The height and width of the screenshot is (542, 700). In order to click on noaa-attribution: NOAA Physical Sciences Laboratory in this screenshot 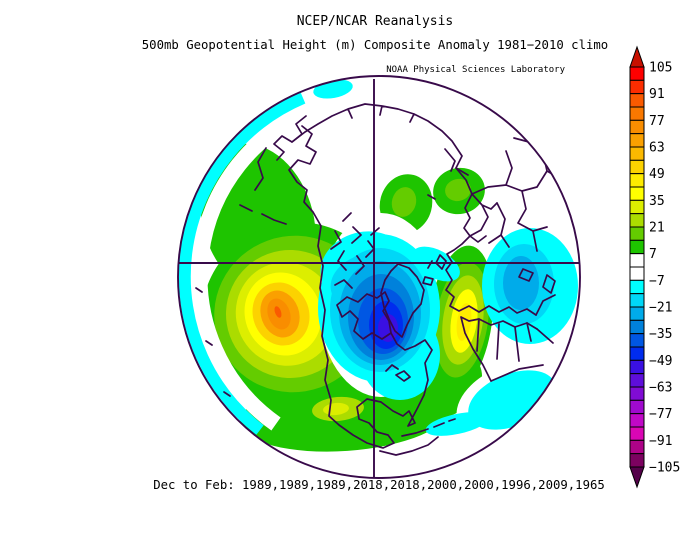, I will do `click(475, 70)`.